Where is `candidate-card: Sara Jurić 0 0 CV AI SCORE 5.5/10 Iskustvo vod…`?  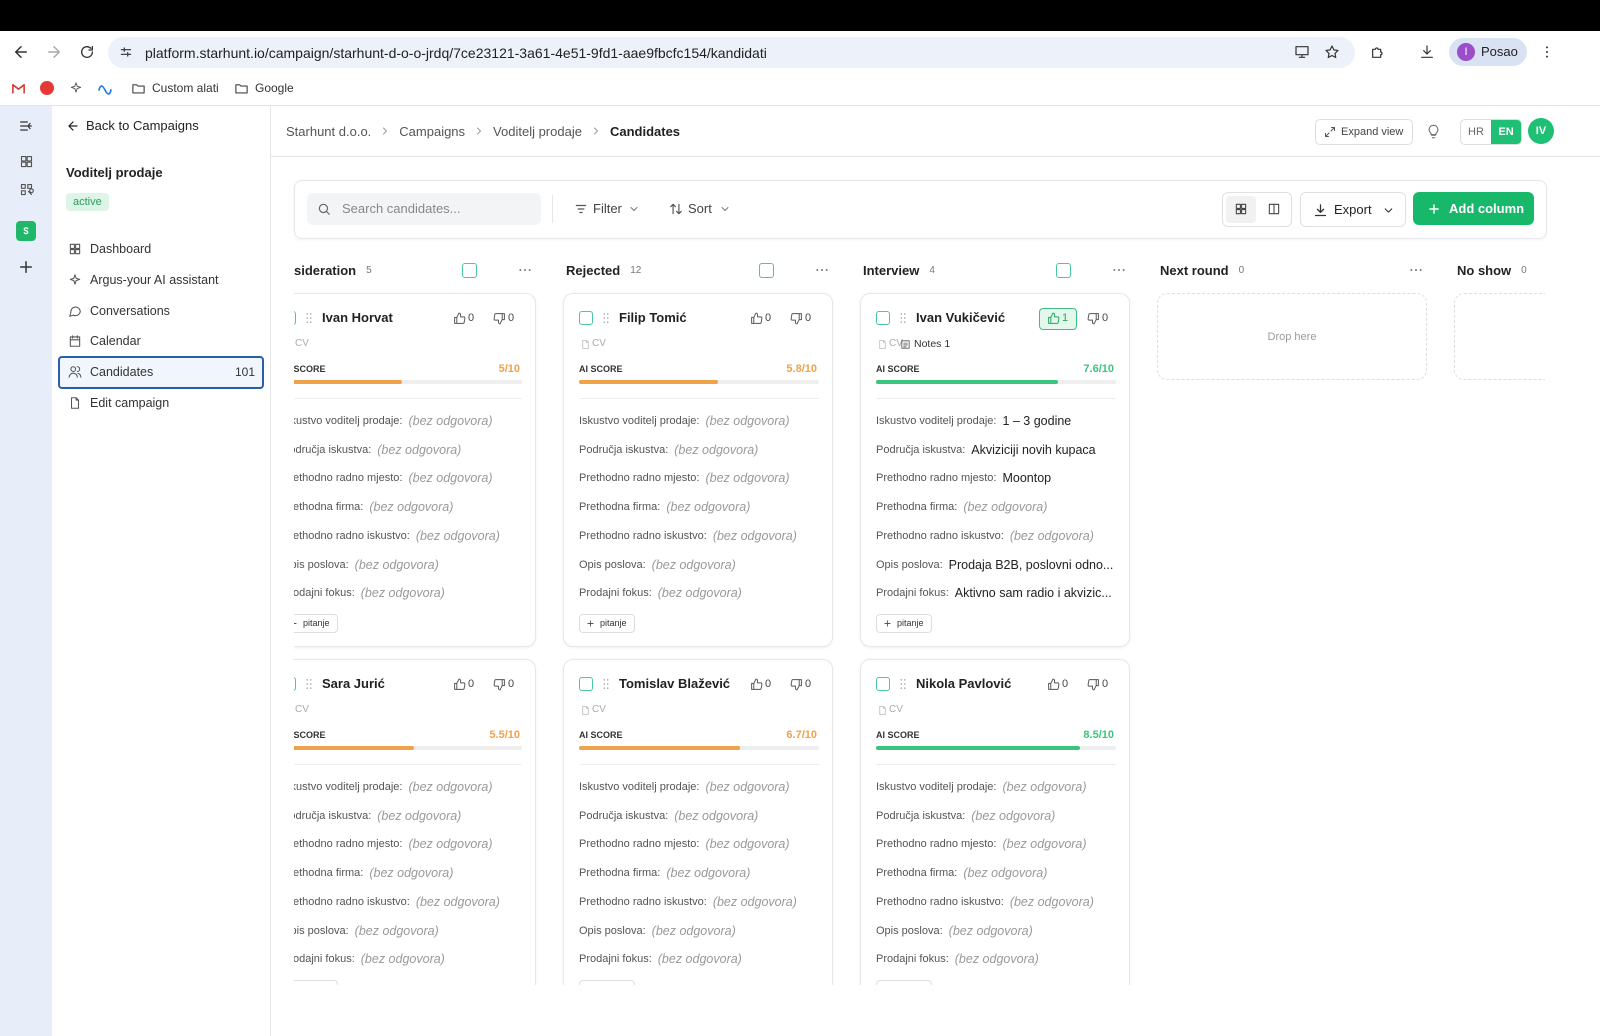 candidate-card: Sara Jurić 0 0 CV AI SCORE 5.5/10 Iskustvo vod… is located at coordinates (415, 822).